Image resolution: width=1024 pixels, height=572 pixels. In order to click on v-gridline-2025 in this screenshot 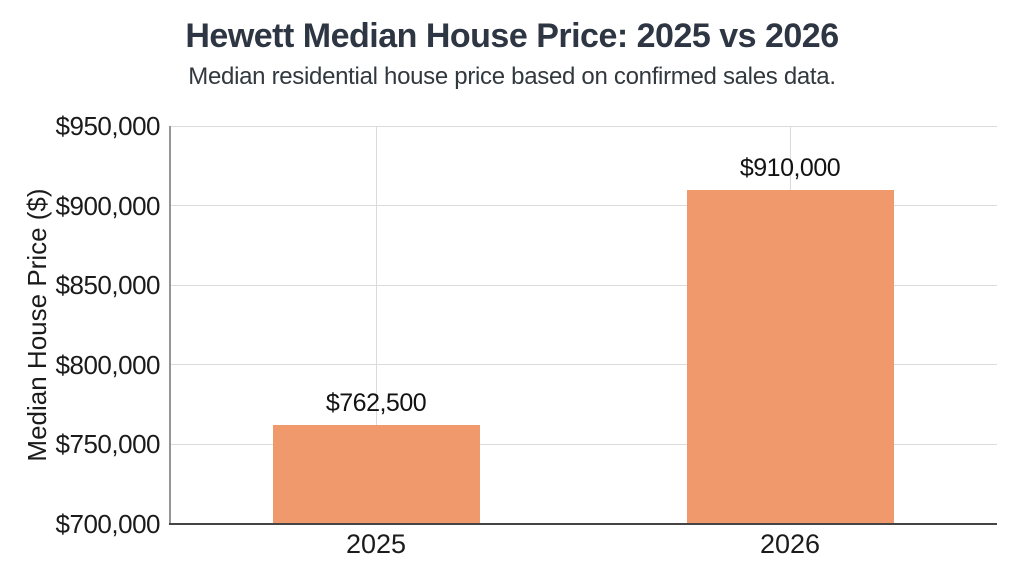, I will do `click(376, 325)`.